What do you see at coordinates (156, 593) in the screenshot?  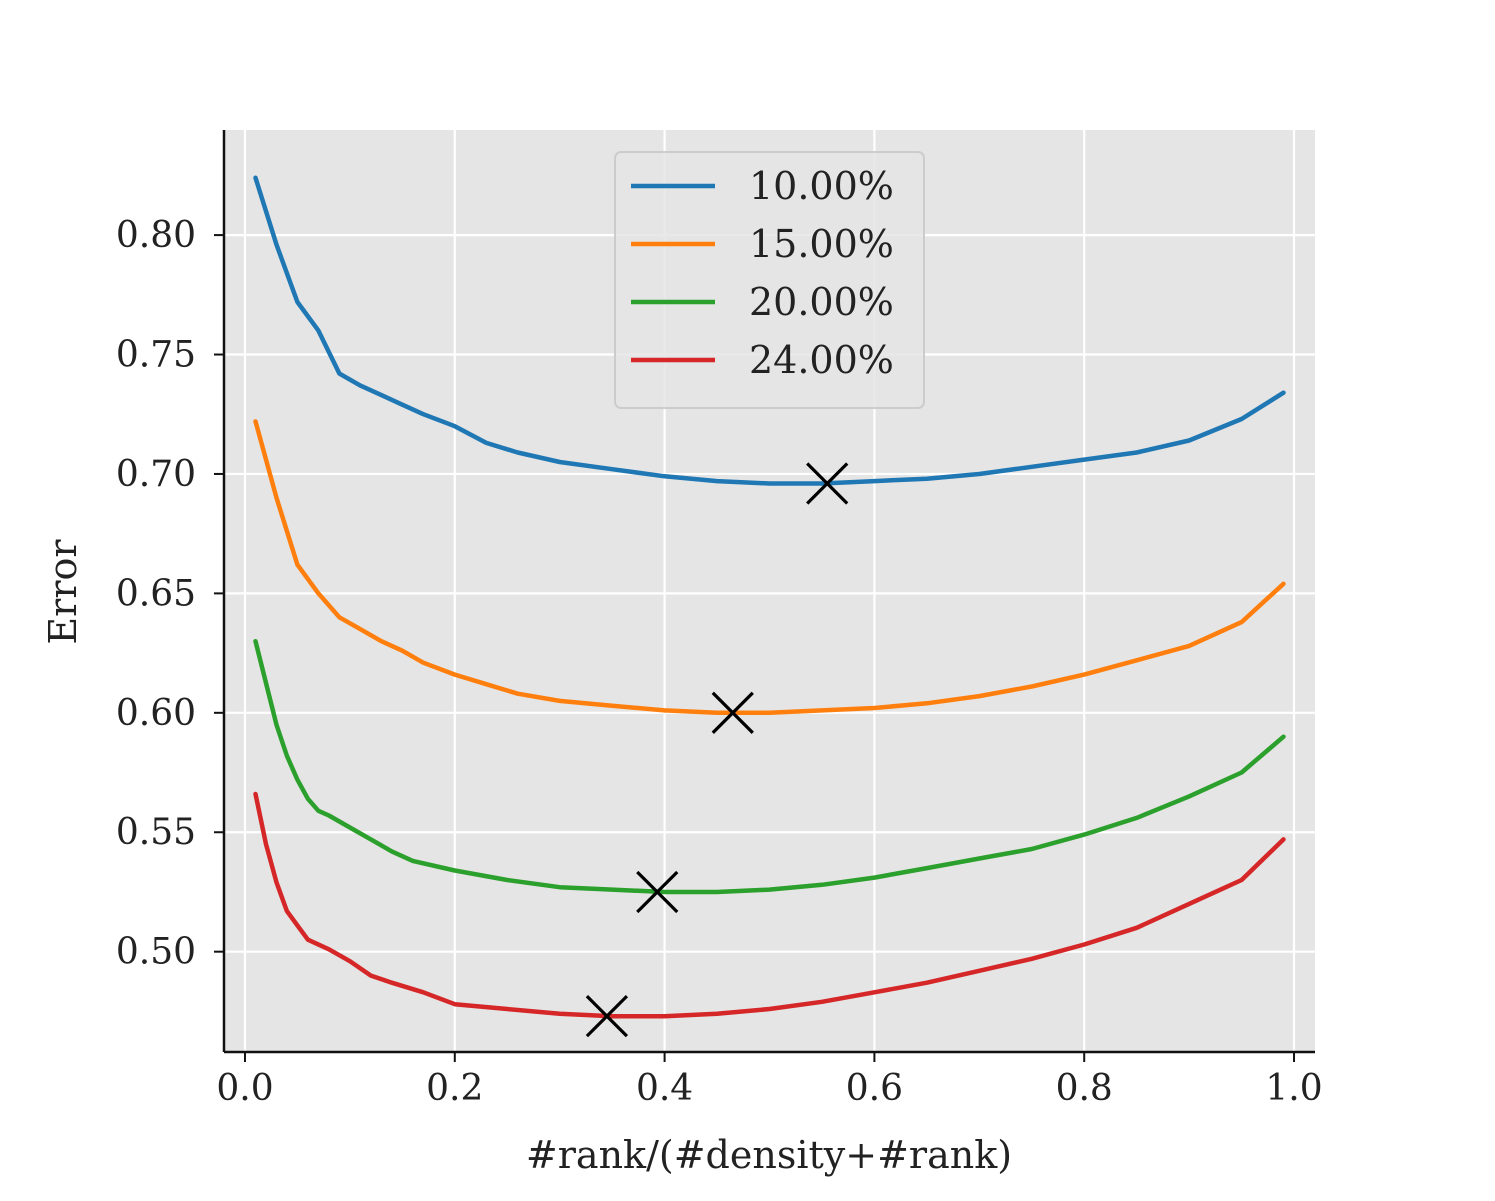 I see `y-tick-label: 0.65` at bounding box center [156, 593].